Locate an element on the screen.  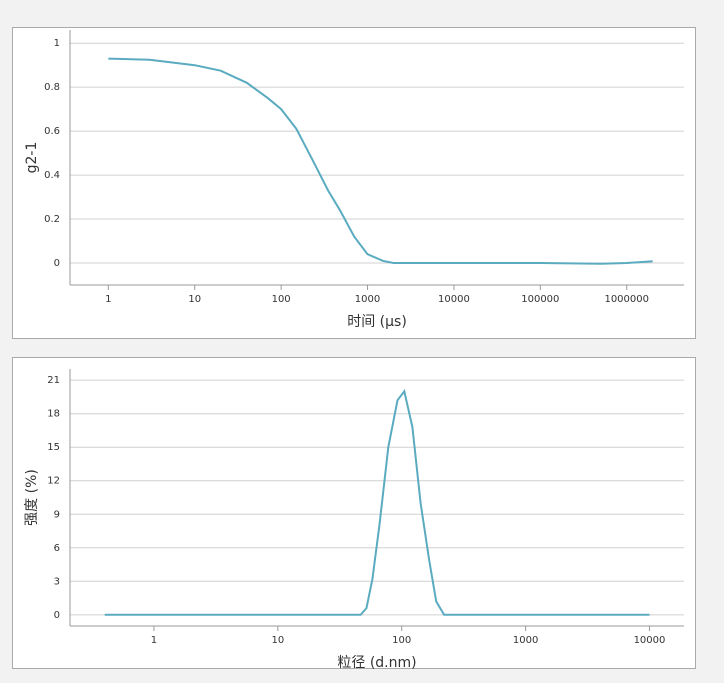
y-axis-title: 强度 (%) is located at coordinates (32, 497).